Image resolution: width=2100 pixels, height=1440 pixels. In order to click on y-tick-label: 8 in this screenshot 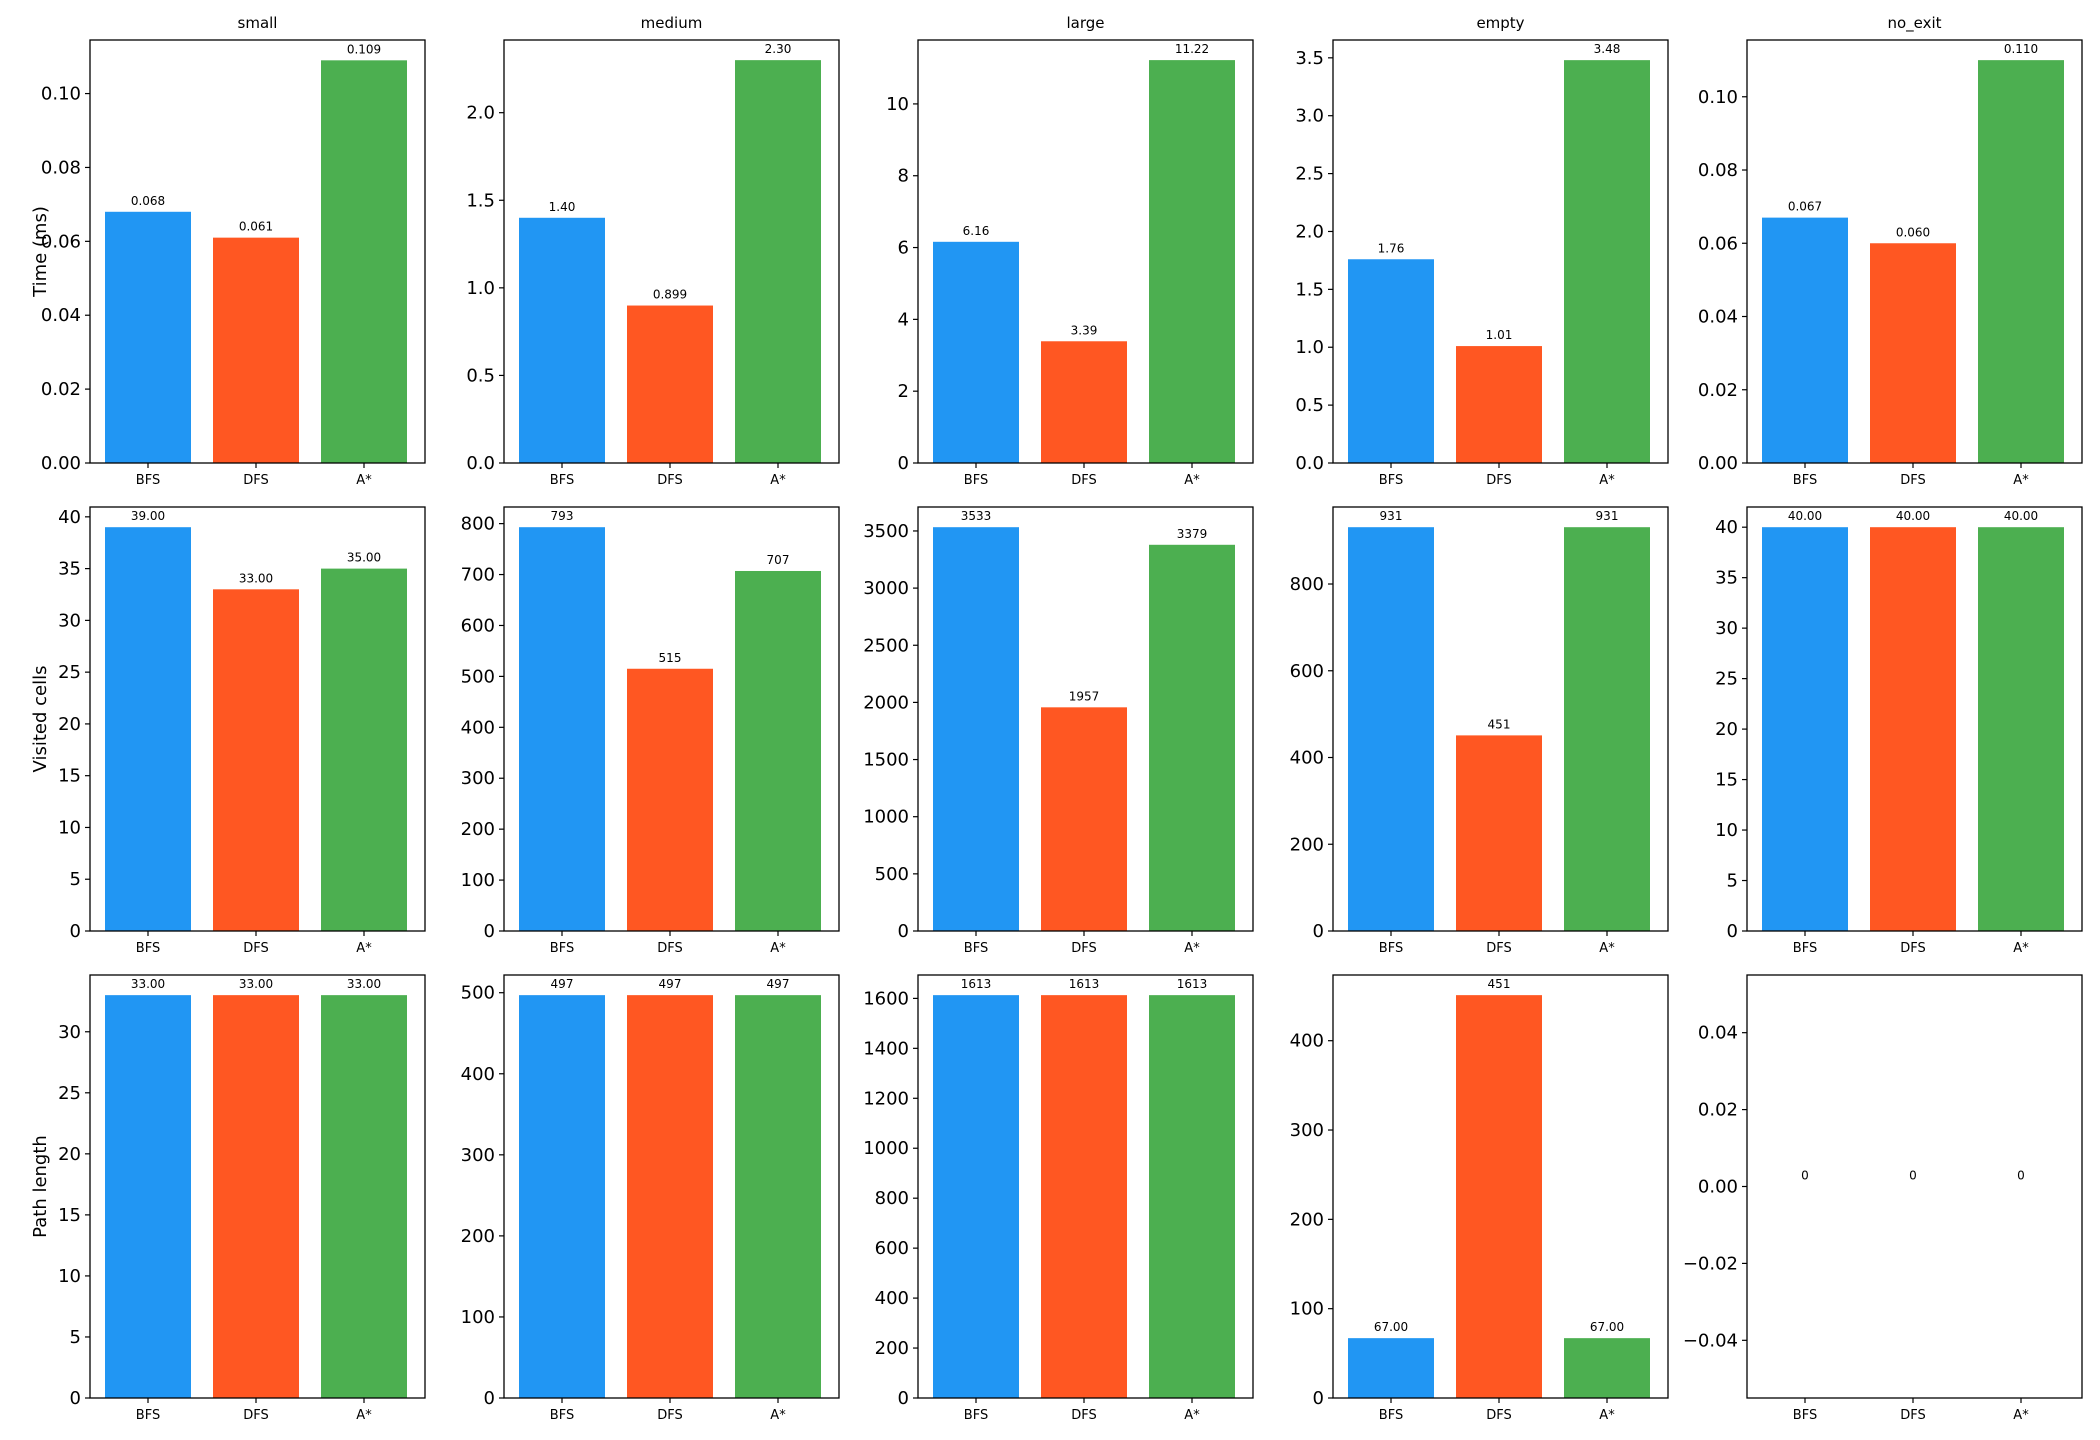, I will do `click(903, 176)`.